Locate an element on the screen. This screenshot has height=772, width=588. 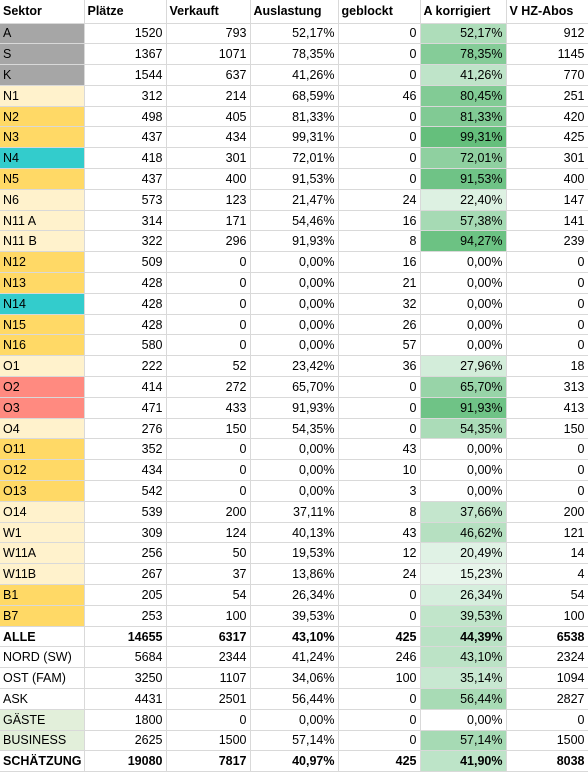
a-korrigiert-cell: 65,70% is located at coordinates (463, 387).